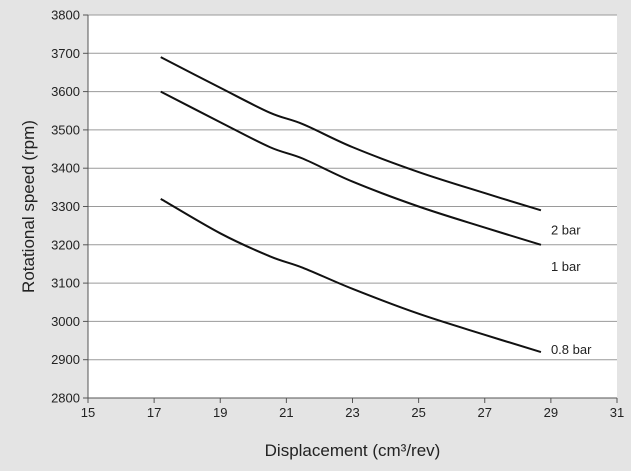 This screenshot has width=631, height=471. Describe the element at coordinates (65, 15) in the screenshot. I see `y-tick-label: 3800` at that location.